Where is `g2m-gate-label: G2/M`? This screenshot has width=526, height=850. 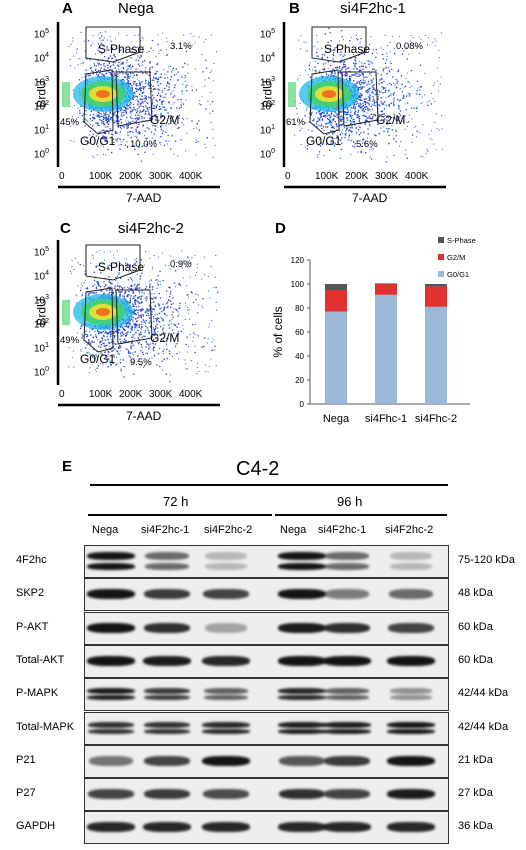 g2m-gate-label: G2/M is located at coordinates (165, 120).